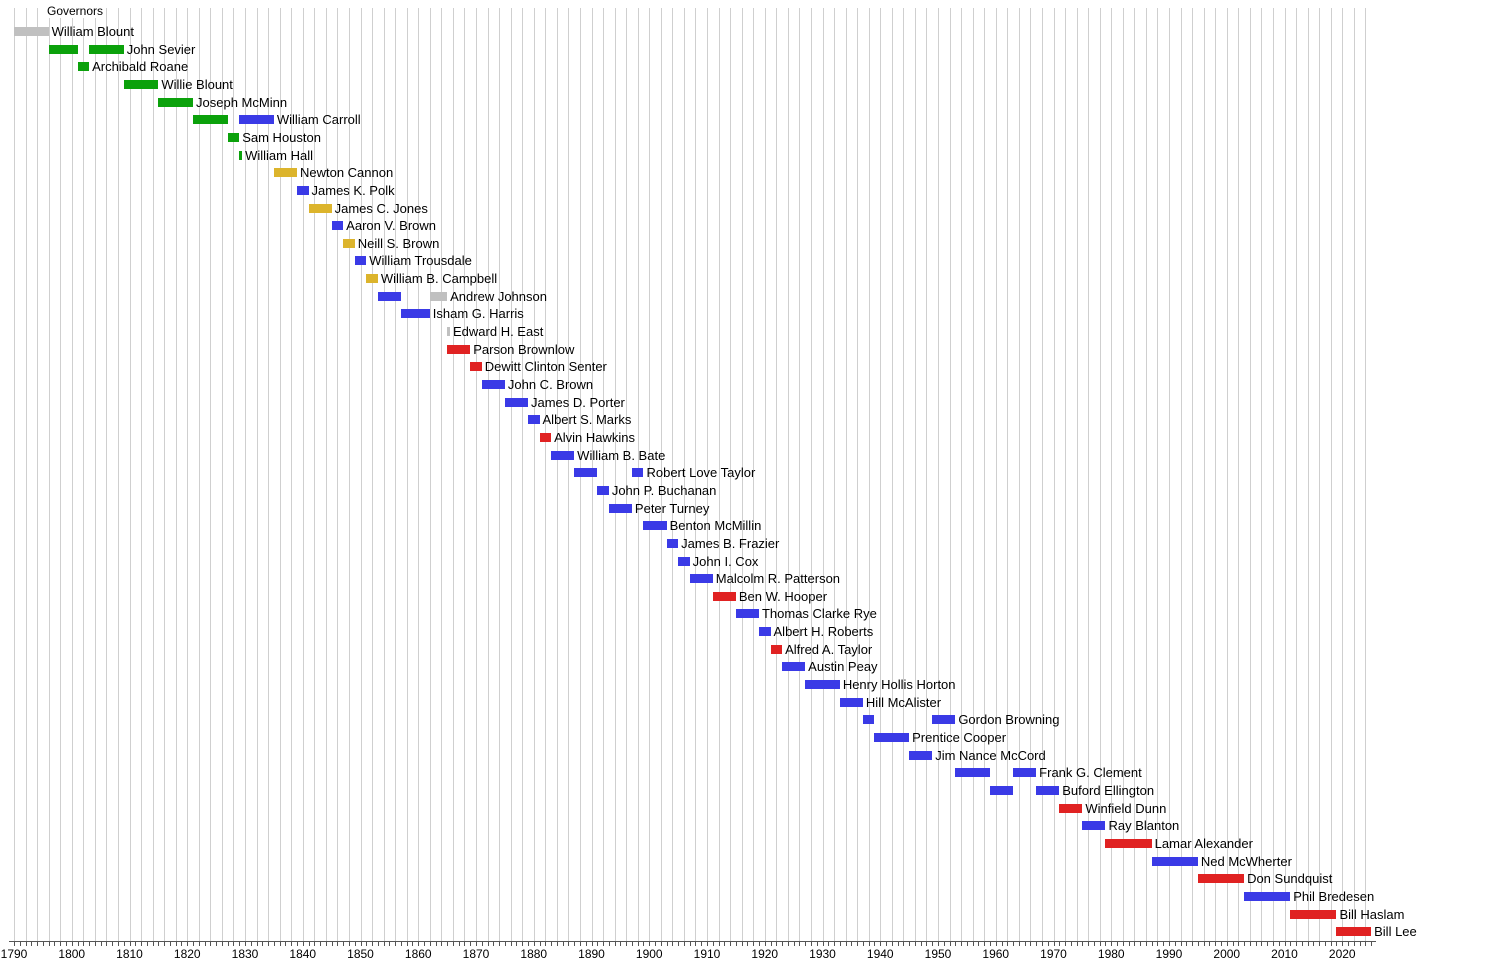 This screenshot has width=1500, height=966. I want to click on governor-name-label: Newton Cannon, so click(346, 173).